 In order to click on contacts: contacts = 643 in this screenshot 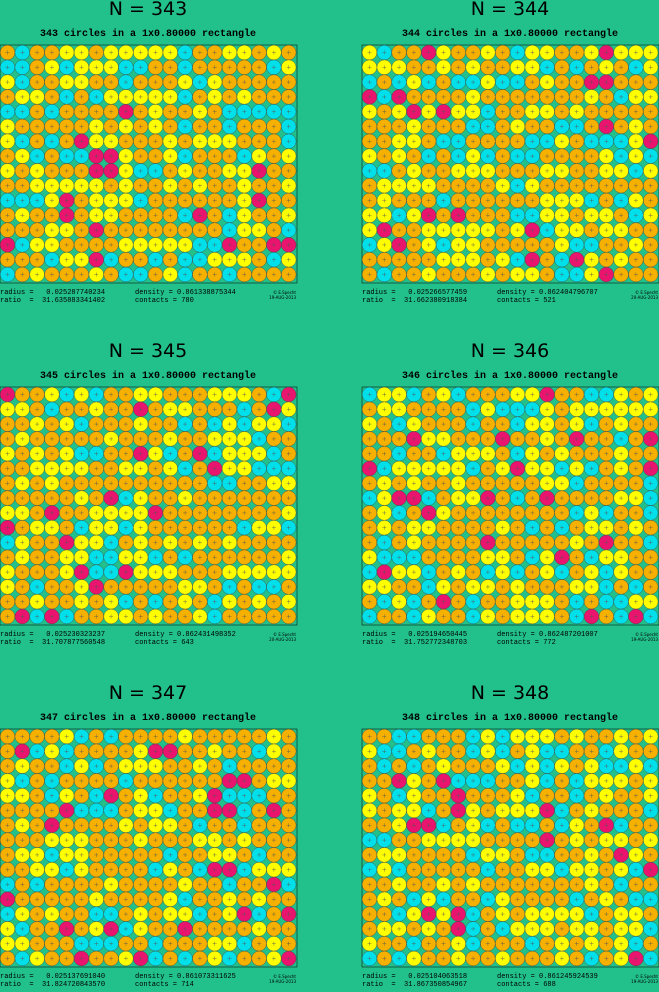, I will do `click(164, 643)`.